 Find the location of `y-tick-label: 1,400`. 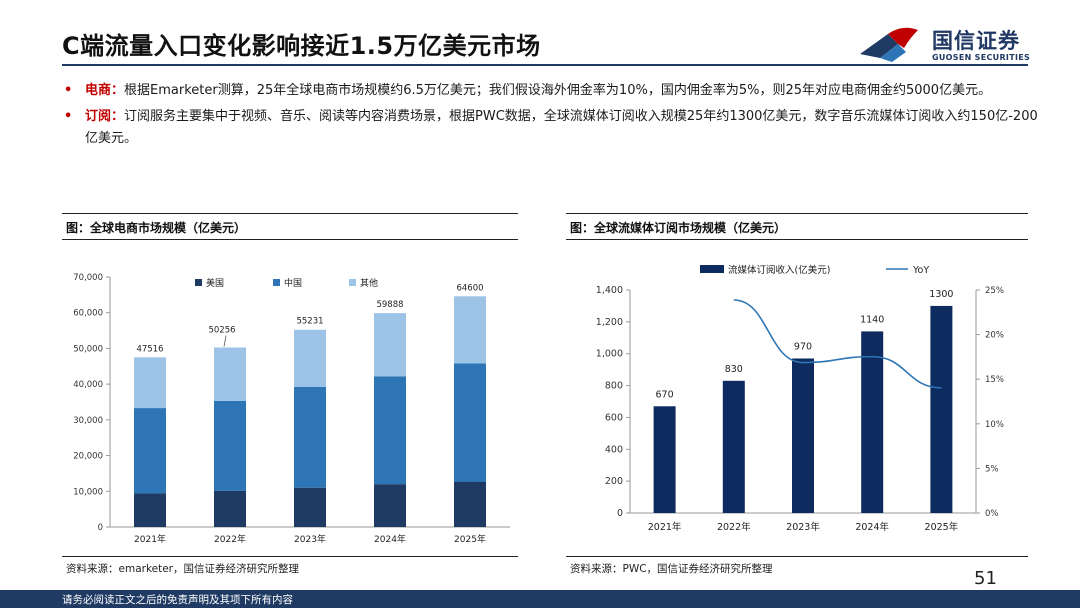

y-tick-label: 1,400 is located at coordinates (609, 290).